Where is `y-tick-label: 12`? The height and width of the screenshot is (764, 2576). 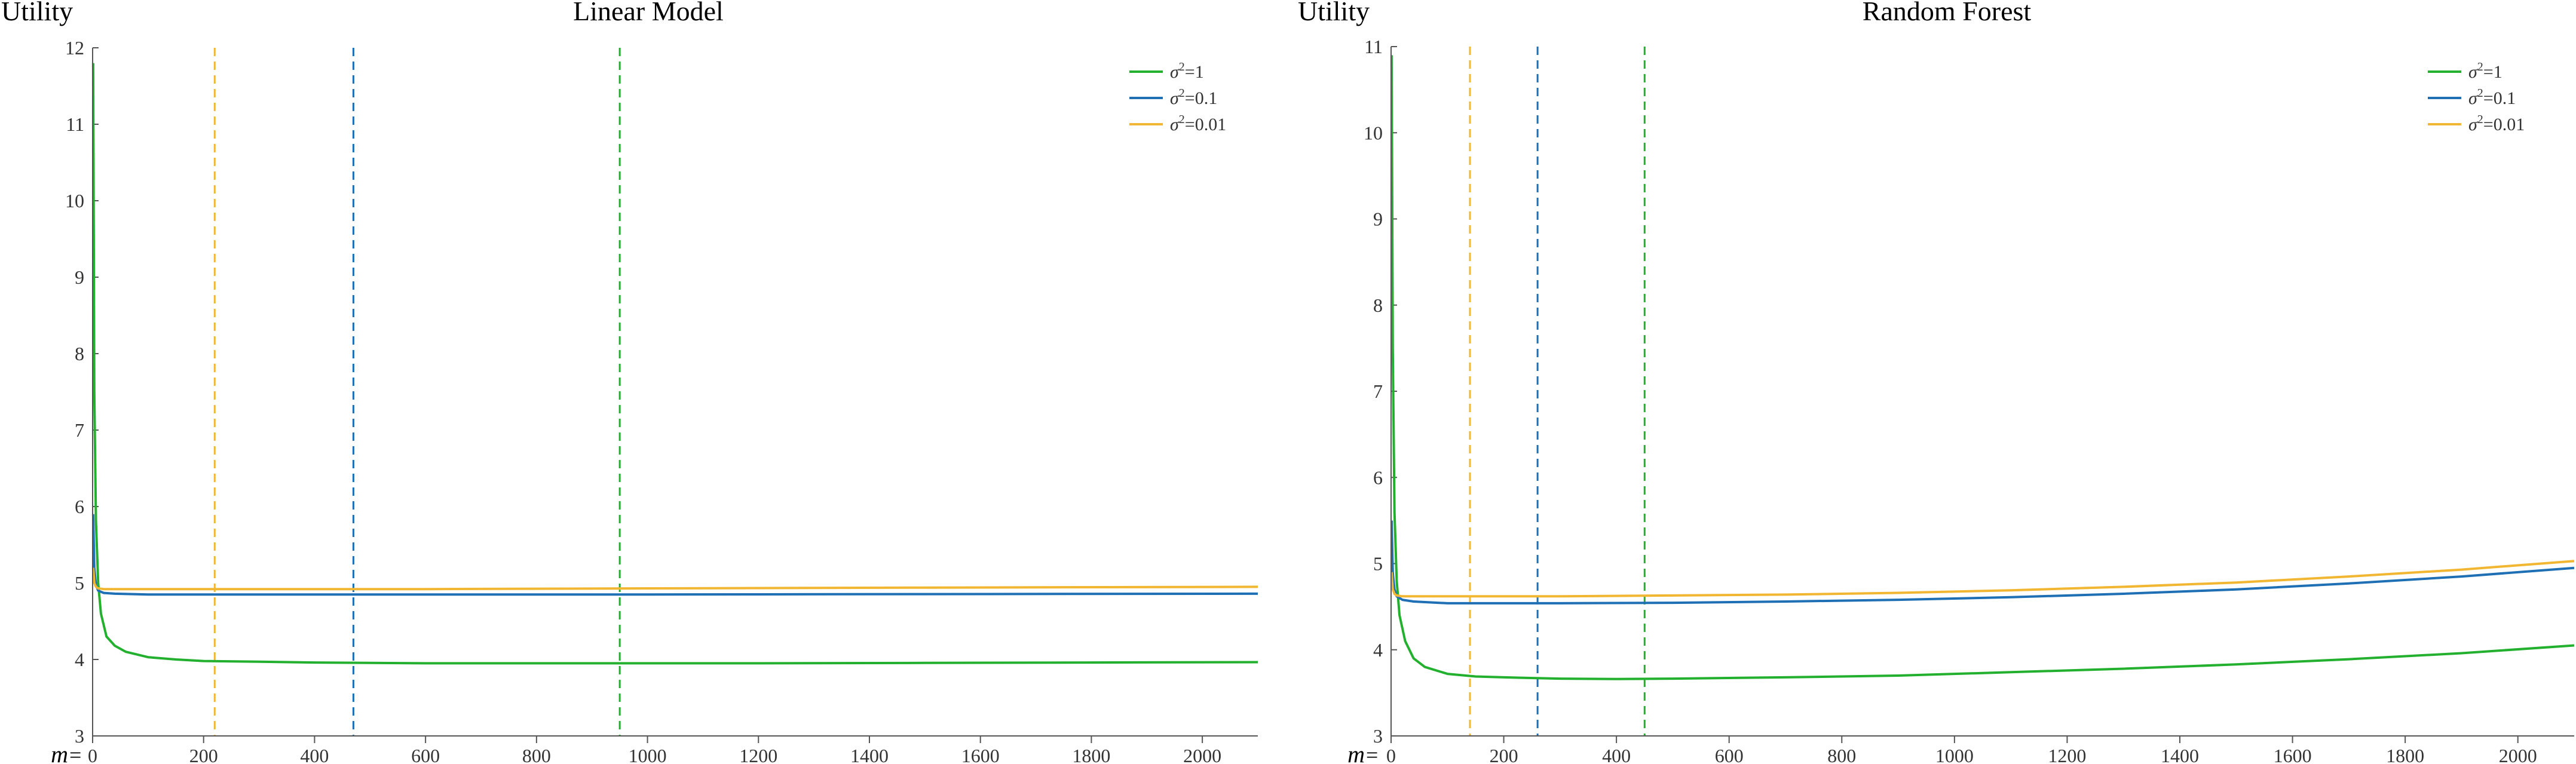
y-tick-label: 12 is located at coordinates (74, 48).